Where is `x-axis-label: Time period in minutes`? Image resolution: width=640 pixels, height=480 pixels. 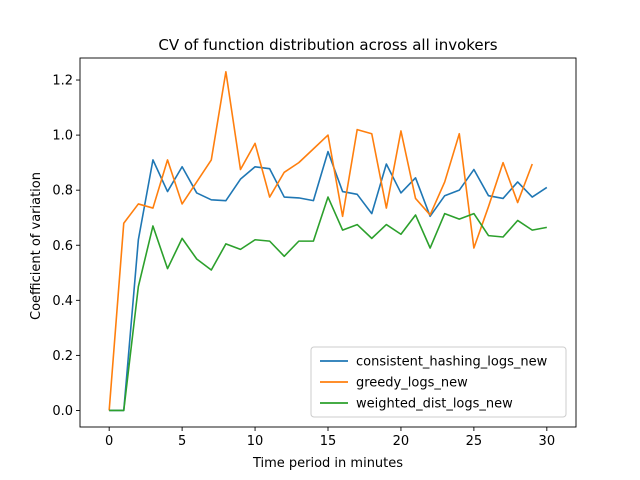
x-axis-label: Time period in minutes is located at coordinates (327, 463).